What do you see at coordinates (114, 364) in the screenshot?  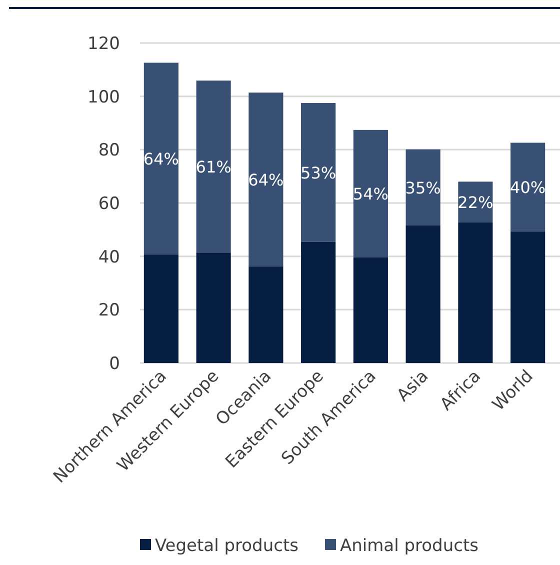 I see `y-tick-label: 0` at bounding box center [114, 364].